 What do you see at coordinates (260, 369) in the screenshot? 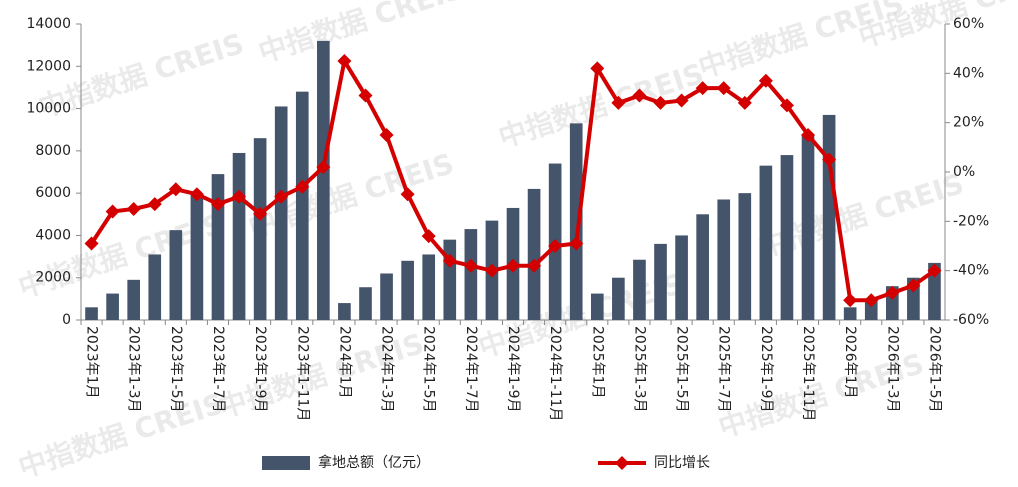
I see `x-tick-label: 2023年1-9月` at bounding box center [260, 369].